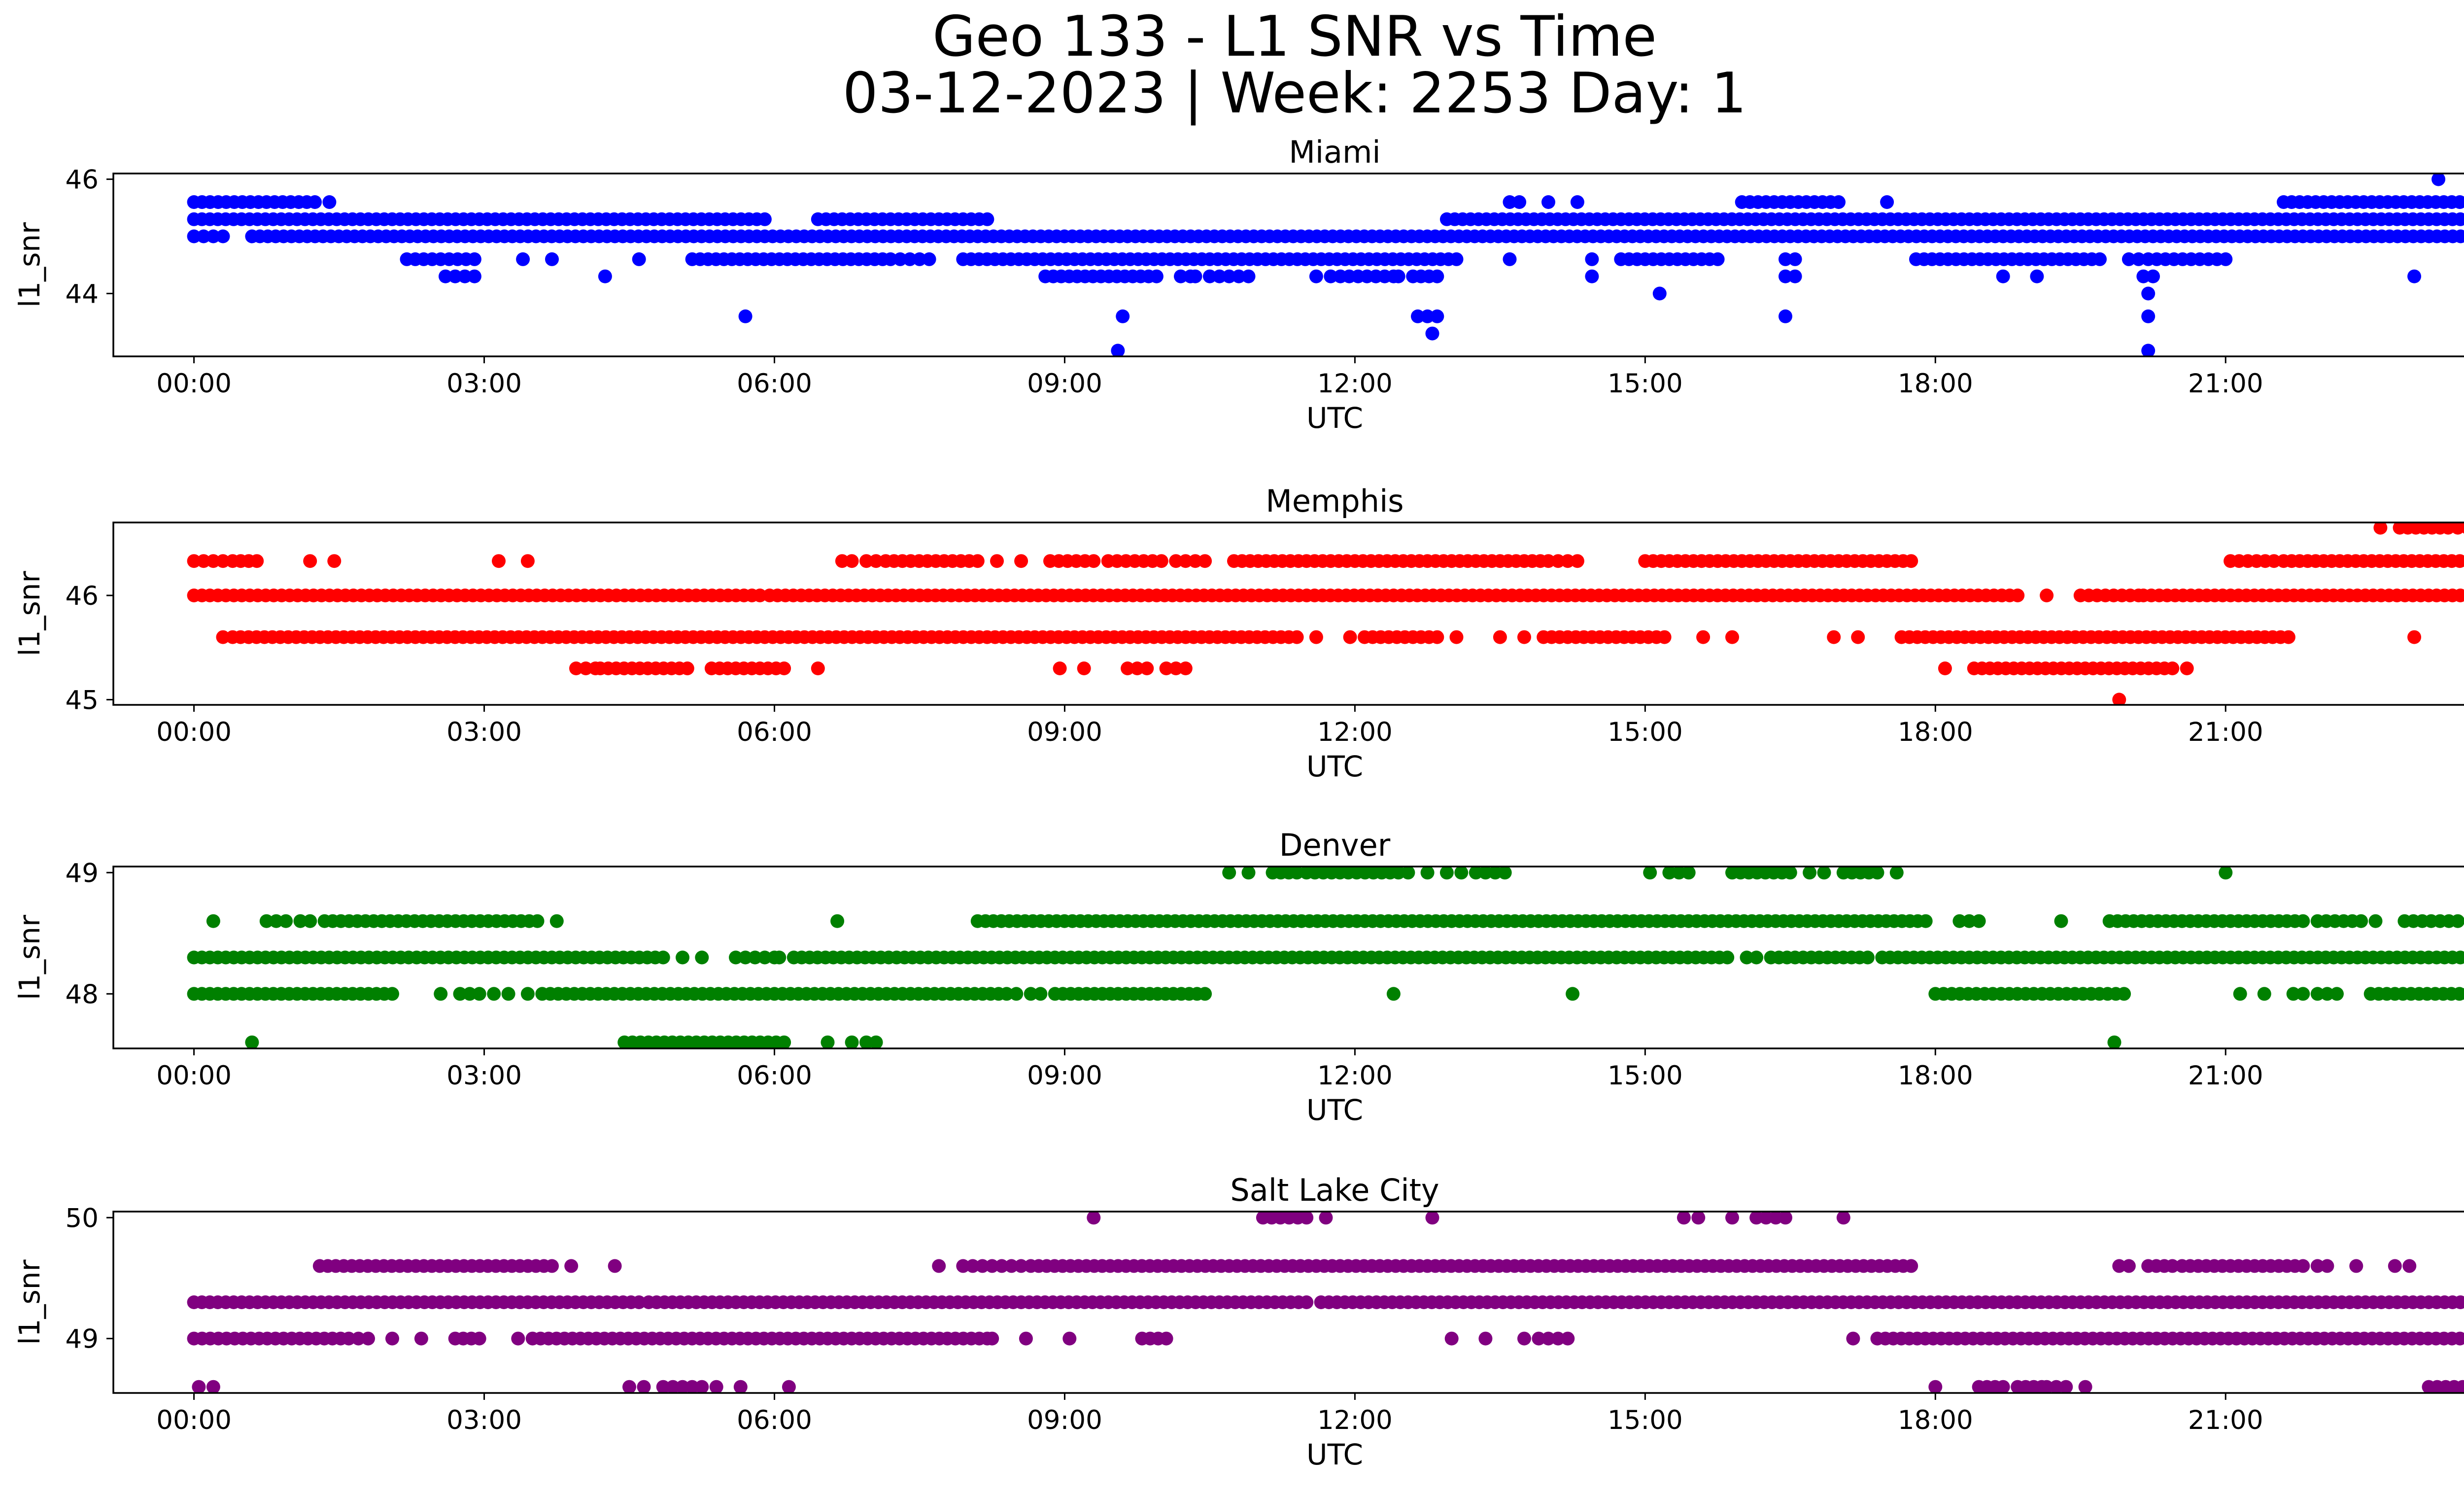 The width and height of the screenshot is (2464, 1495). What do you see at coordinates (1334, 1110) in the screenshot?
I see `x-axis-label: UTC` at bounding box center [1334, 1110].